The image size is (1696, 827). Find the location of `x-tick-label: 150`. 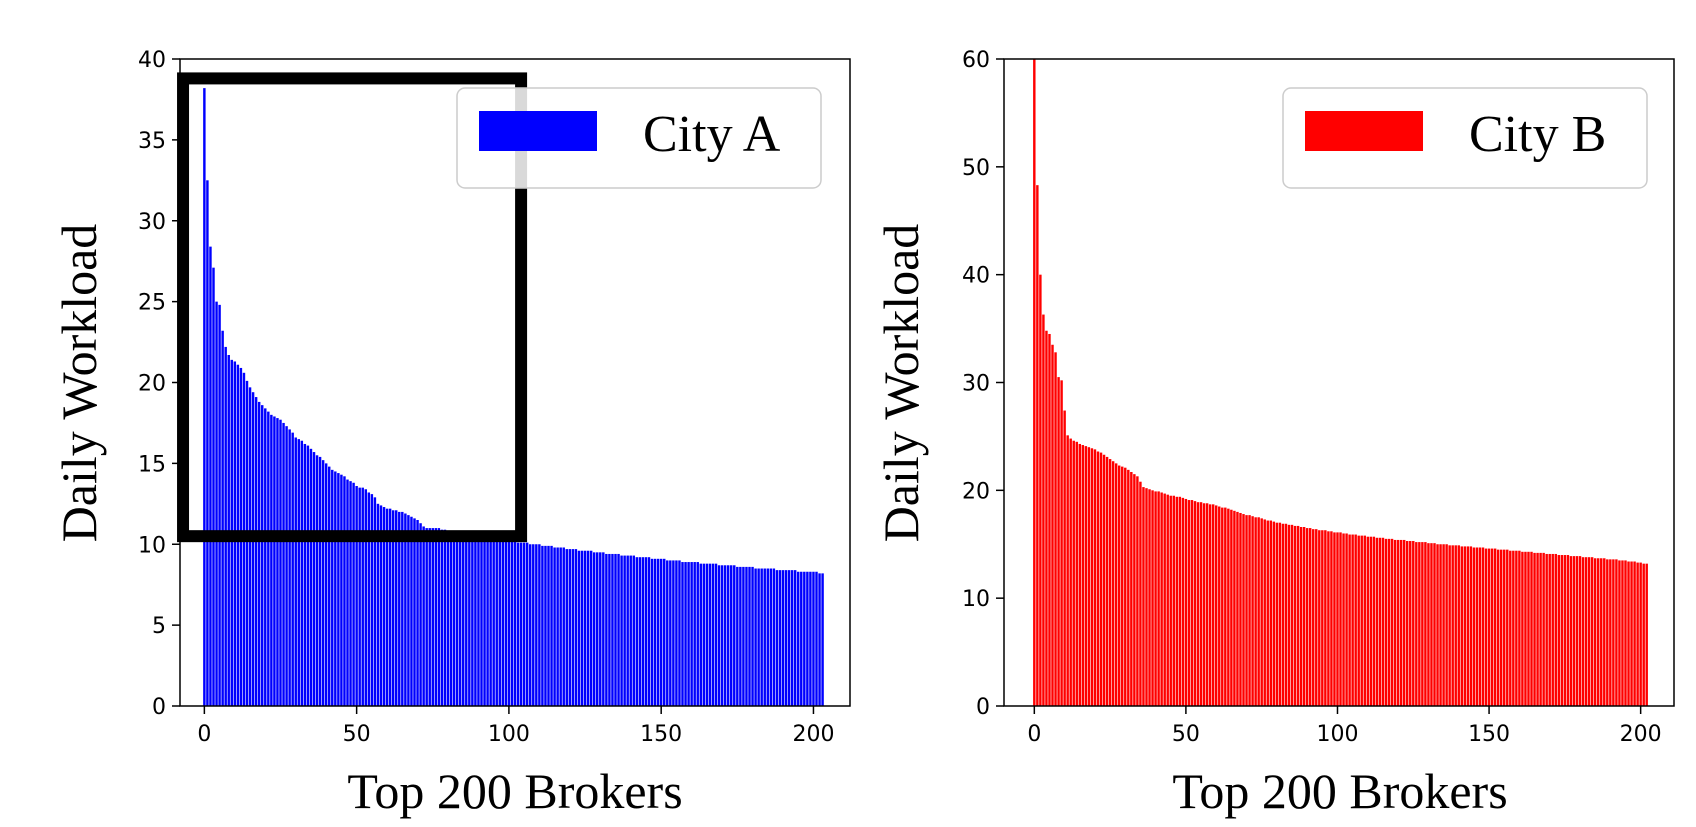

x-tick-label: 150 is located at coordinates (661, 734).